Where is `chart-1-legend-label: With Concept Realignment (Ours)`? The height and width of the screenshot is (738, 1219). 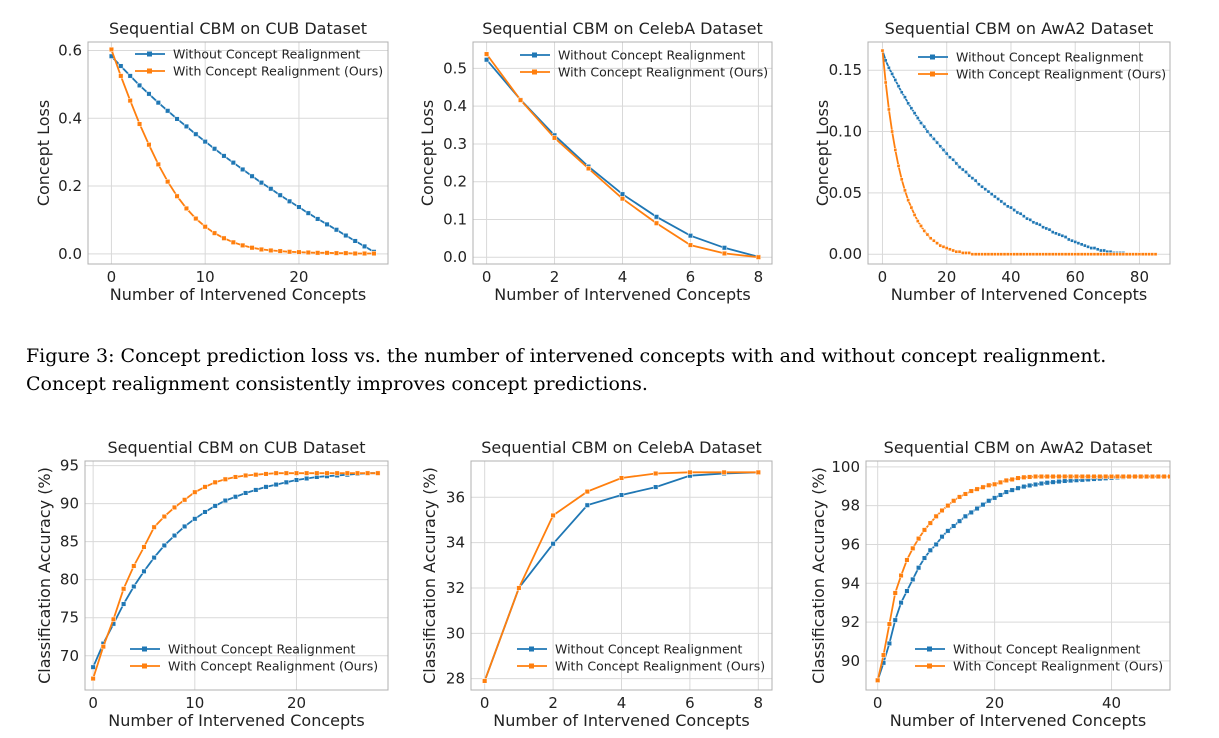 chart-1-legend-label: With Concept Realignment (Ours) is located at coordinates (278, 71).